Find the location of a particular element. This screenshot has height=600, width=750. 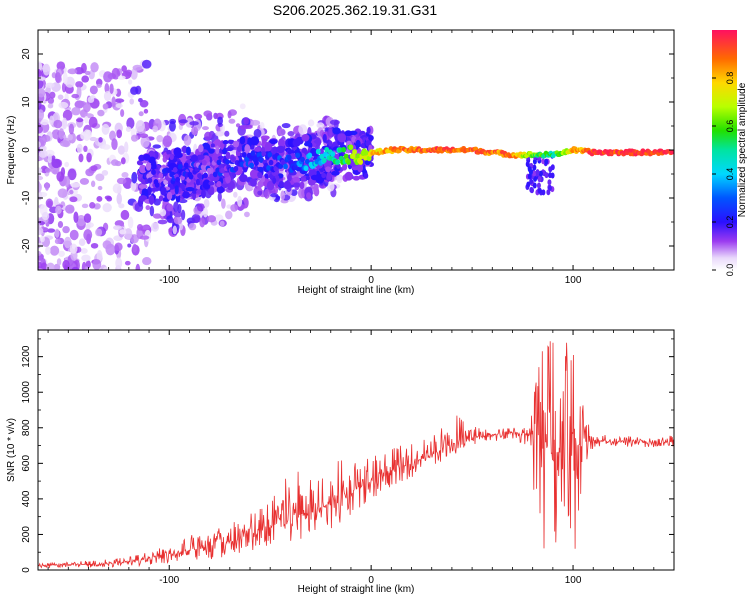

x-tick-label: 100 is located at coordinates (573, 280).